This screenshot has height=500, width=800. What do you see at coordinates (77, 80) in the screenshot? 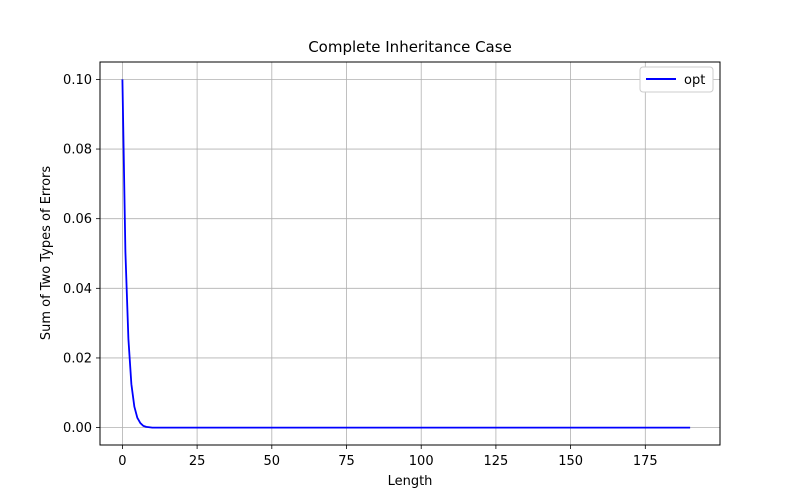
I see `y-tick-label: 0.10` at bounding box center [77, 80].